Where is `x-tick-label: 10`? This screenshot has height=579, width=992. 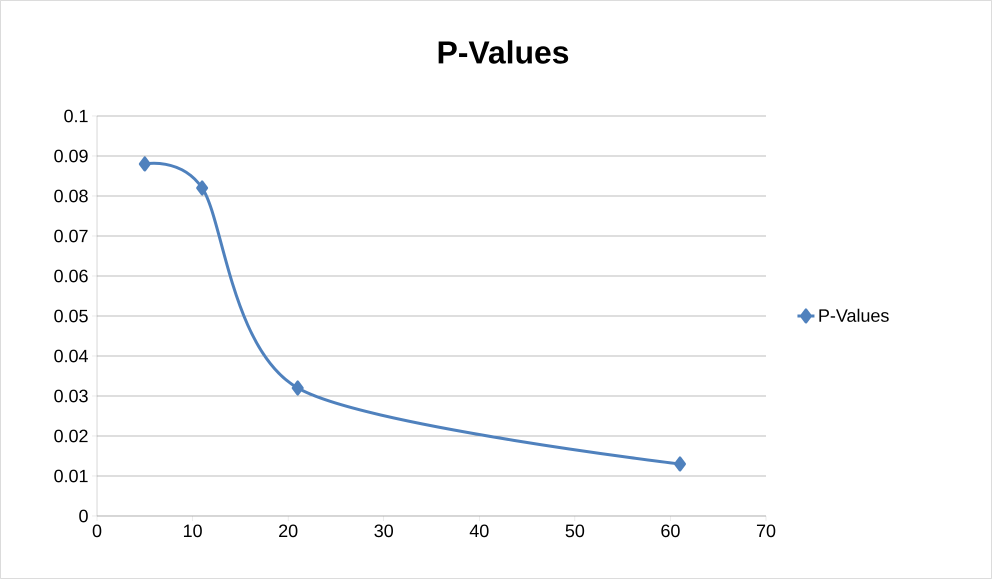
x-tick-label: 10 is located at coordinates (193, 531).